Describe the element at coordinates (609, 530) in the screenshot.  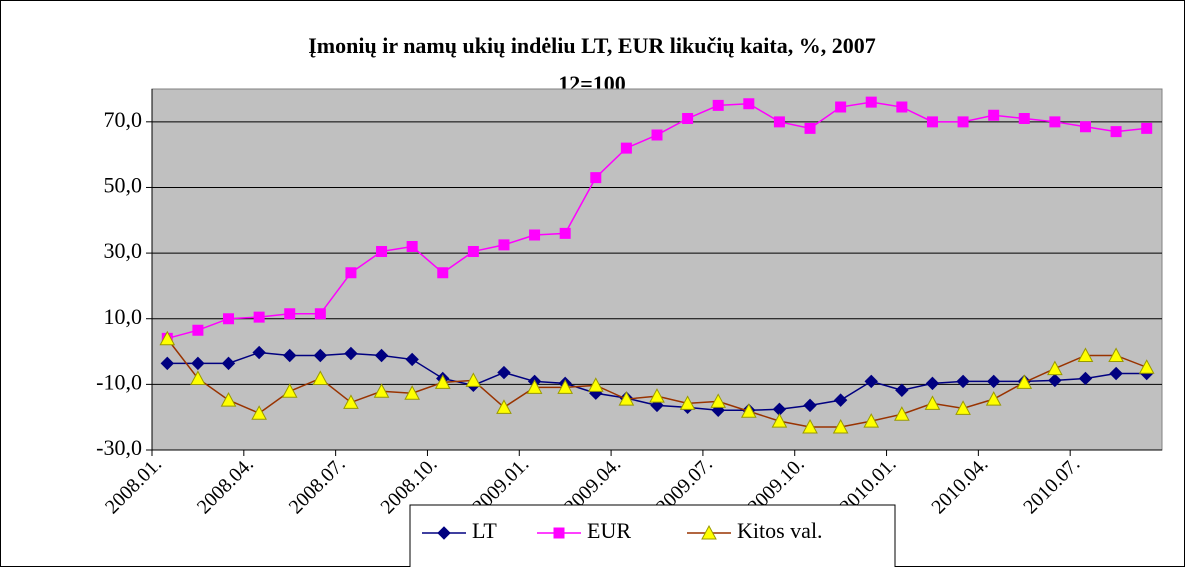
I see `legend-label: EUR` at that location.